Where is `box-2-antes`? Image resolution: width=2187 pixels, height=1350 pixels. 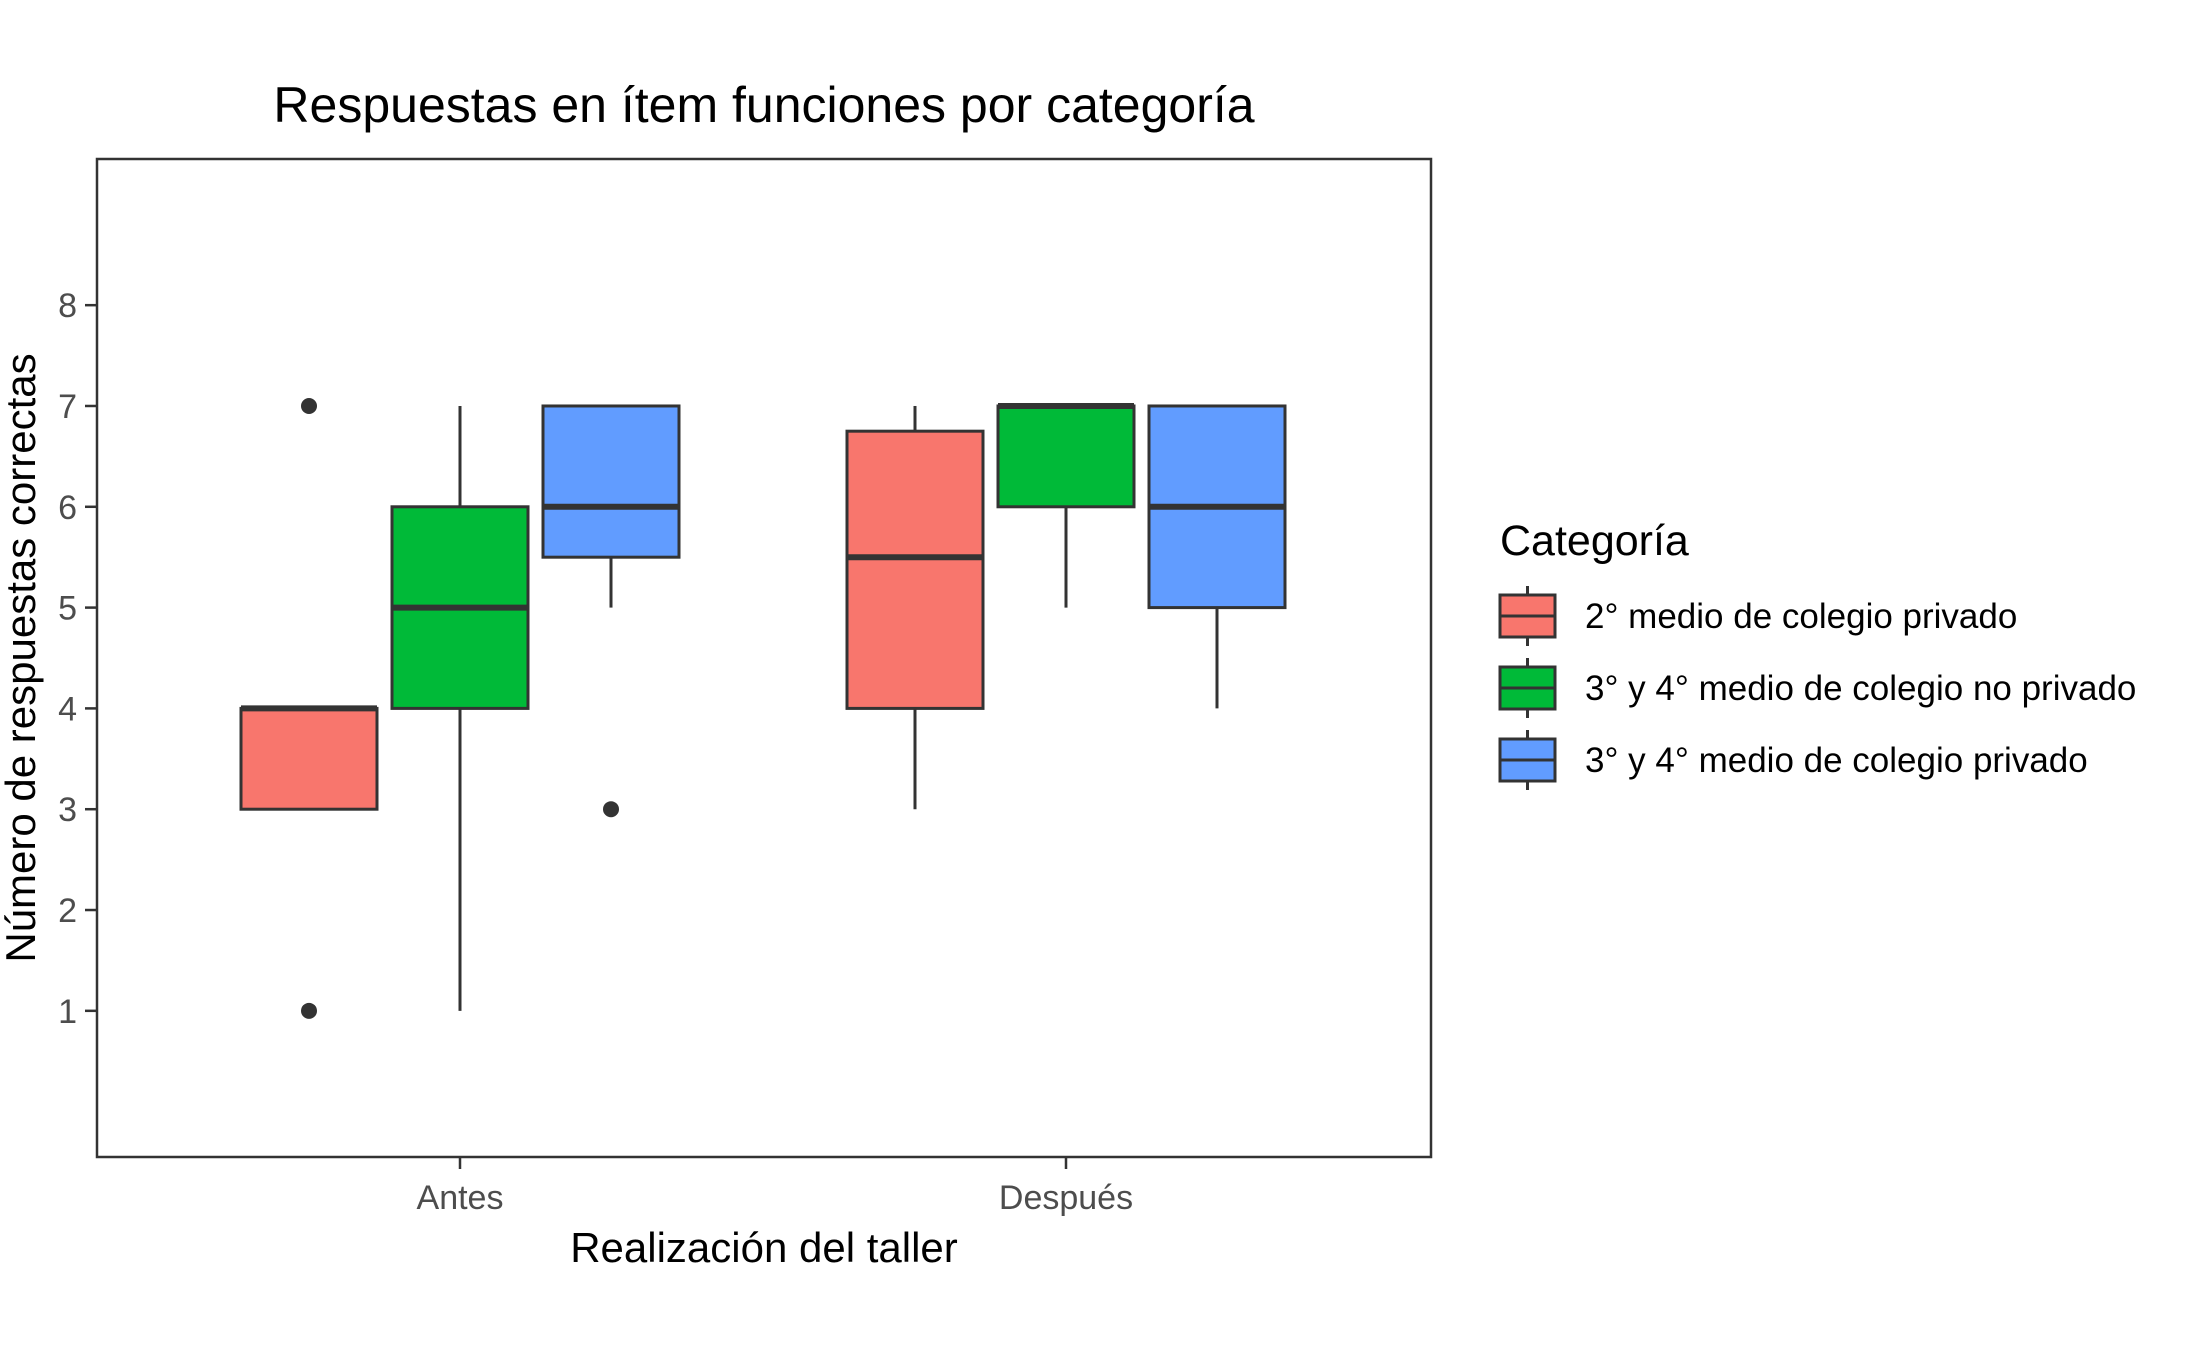
box-2-antes is located at coordinates (460, 708).